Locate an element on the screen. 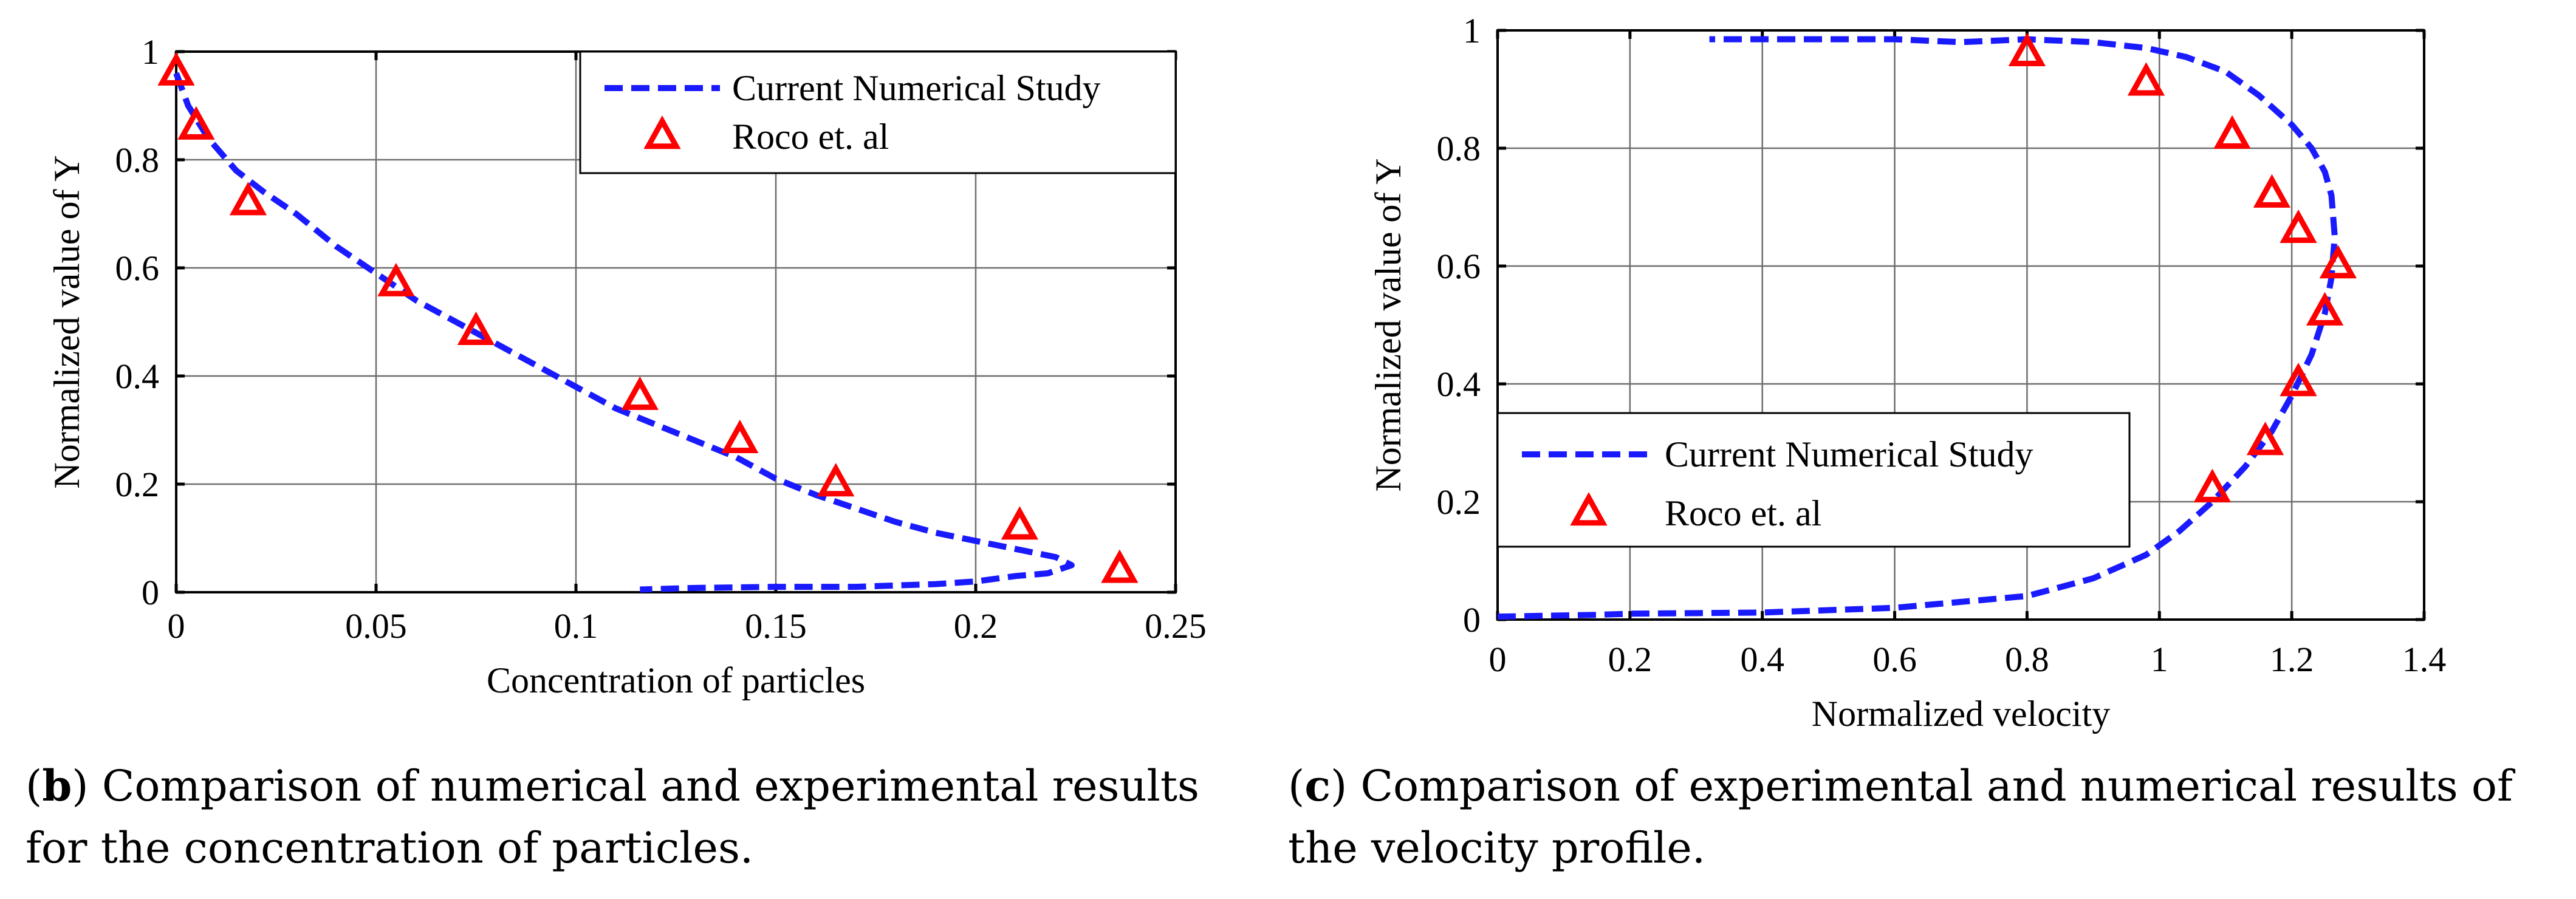 The image size is (2576, 899). x-axis-label: Concentration of particles is located at coordinates (676, 680).